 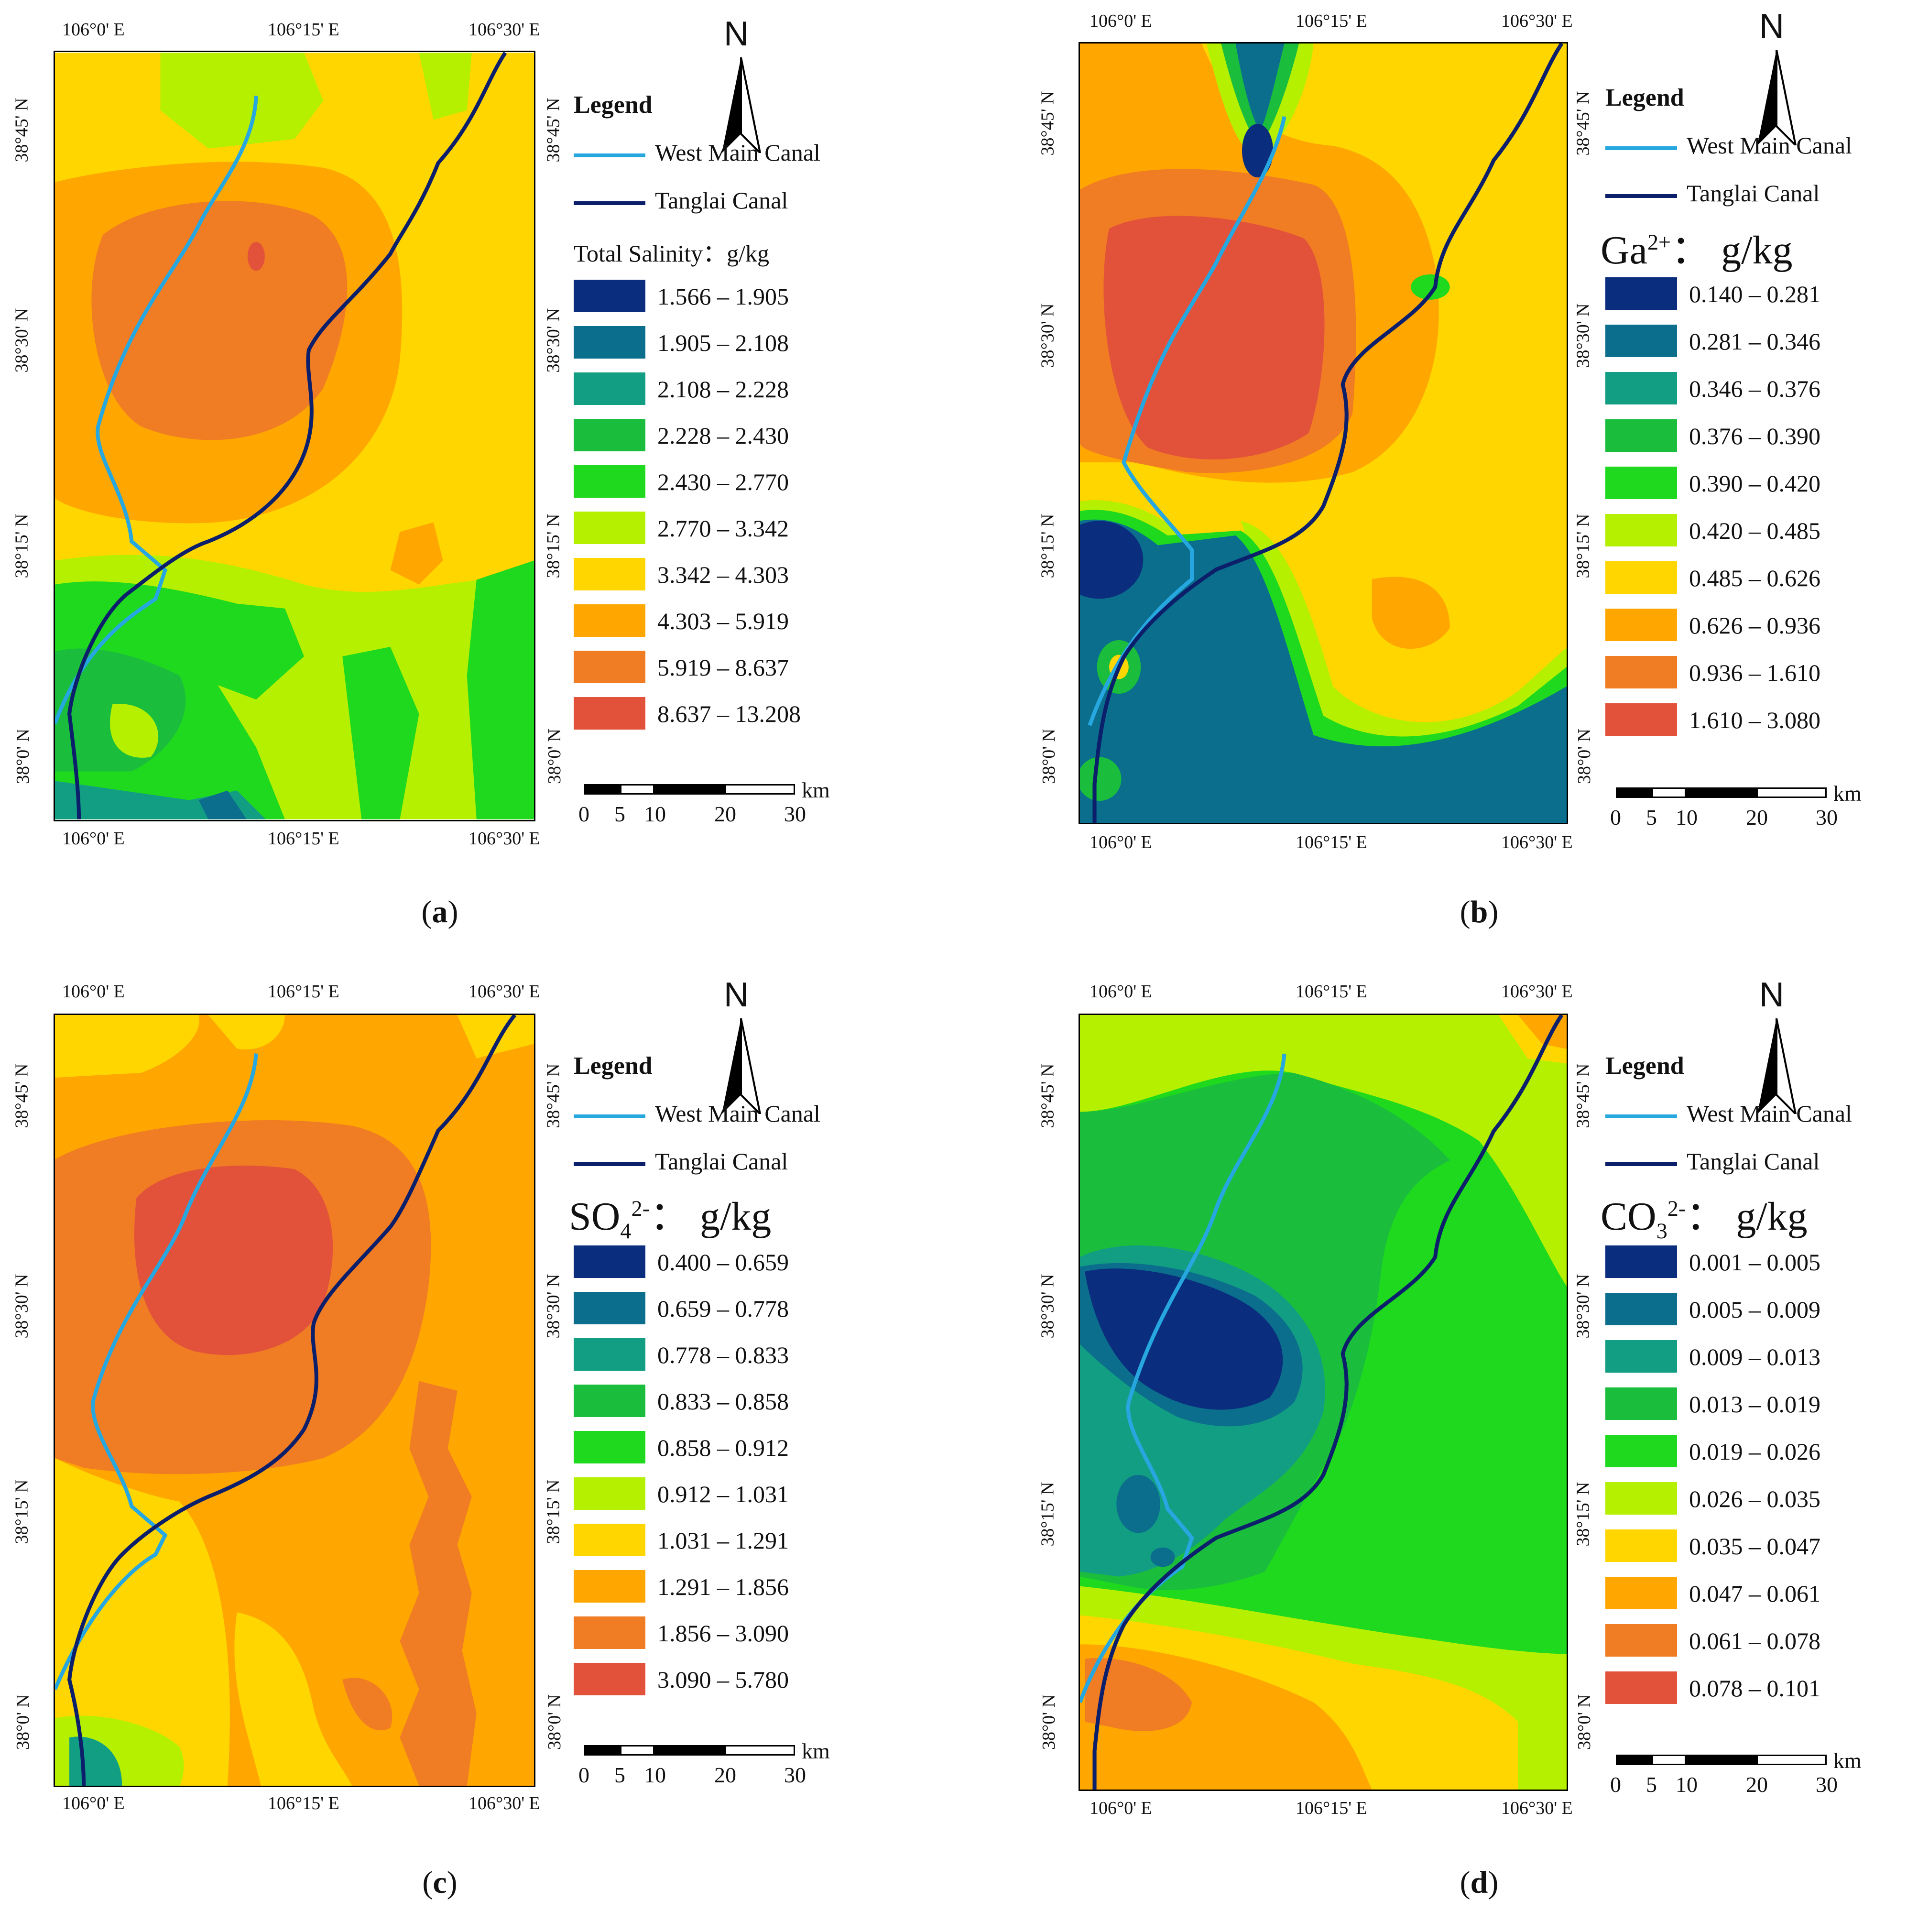 I want to click on map-frame, so click(x=294, y=1400).